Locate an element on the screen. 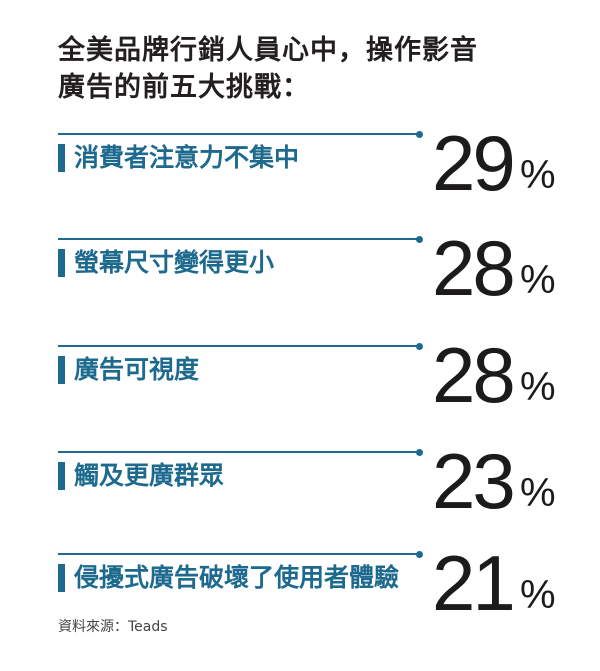 The width and height of the screenshot is (600, 671). challenge-row: 螢幕尺寸變得更小 28% is located at coordinates (300, 273).